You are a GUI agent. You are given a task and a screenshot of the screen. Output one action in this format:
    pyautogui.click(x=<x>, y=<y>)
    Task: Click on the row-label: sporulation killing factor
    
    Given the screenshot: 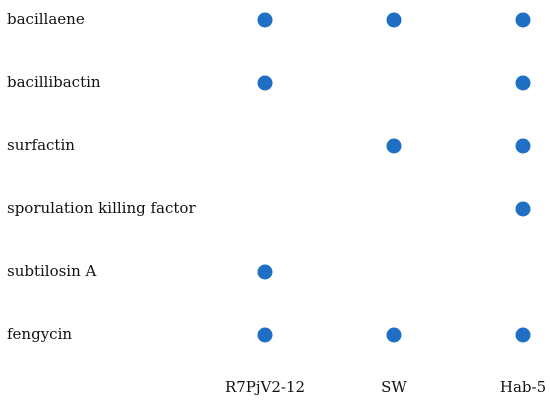 What is the action you would take?
    pyautogui.click(x=101, y=208)
    